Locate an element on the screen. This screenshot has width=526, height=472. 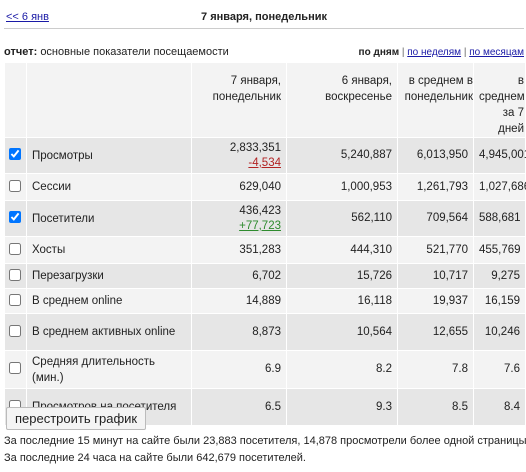
date-title: 7 января, понедельник is located at coordinates (264, 17).